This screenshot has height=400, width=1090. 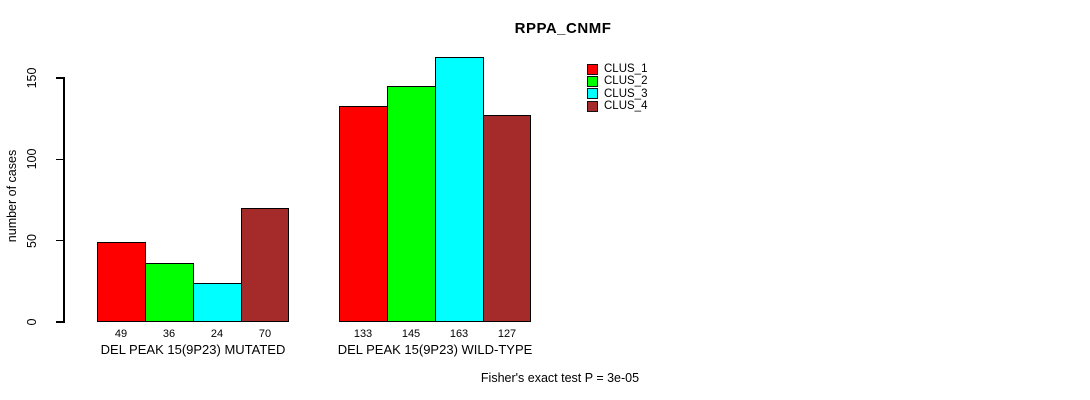 I want to click on y-tick-label: 150, so click(x=32, y=78).